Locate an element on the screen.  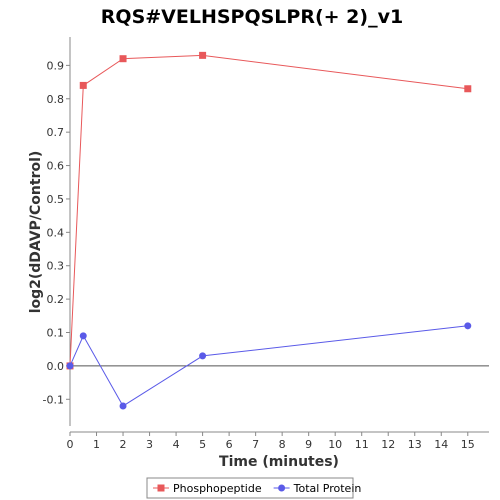
y-tick-label: -0.1 is located at coordinates (53, 399).